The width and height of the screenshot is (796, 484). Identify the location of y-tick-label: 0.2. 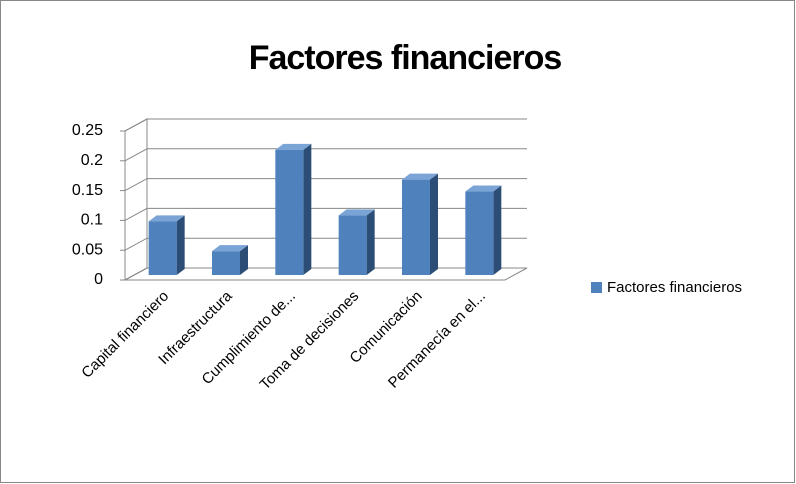
(92, 160).